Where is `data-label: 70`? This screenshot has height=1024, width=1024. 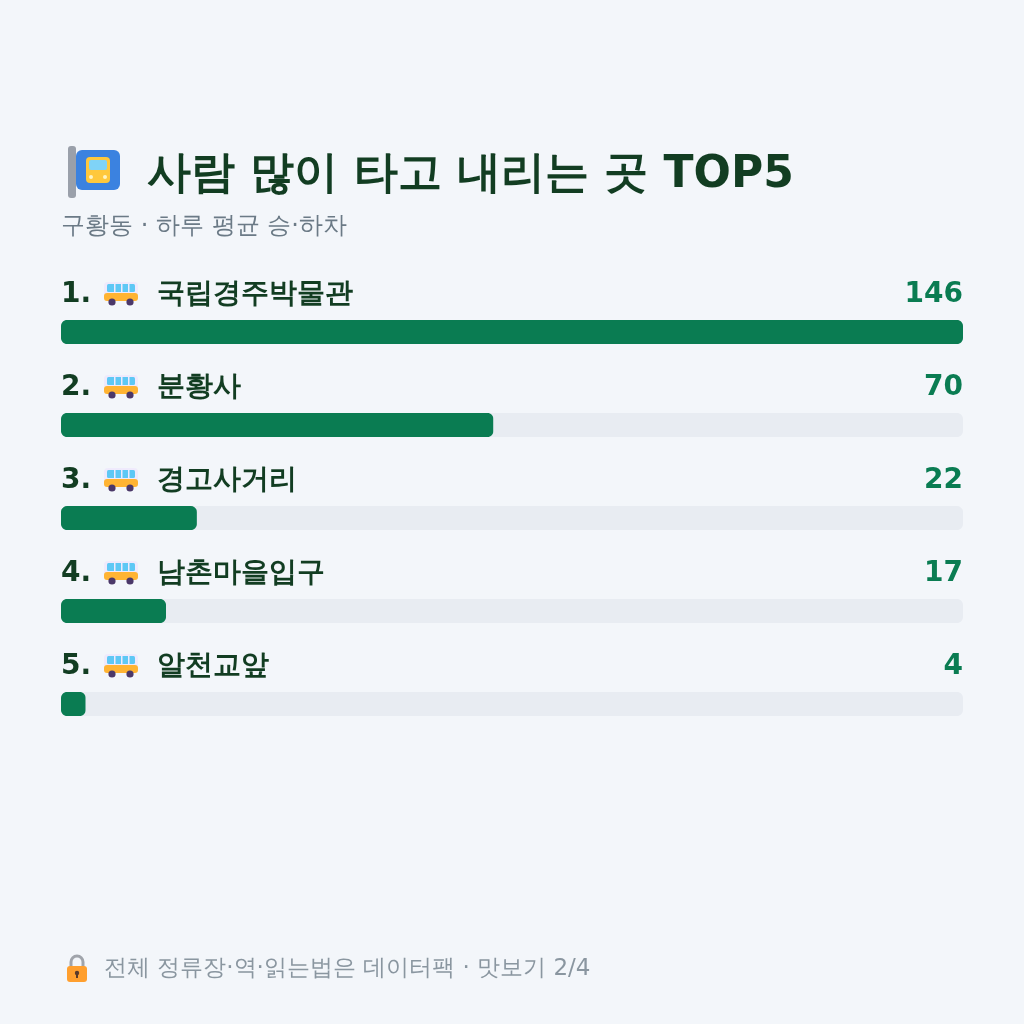
data-label: 70 is located at coordinates (943, 385).